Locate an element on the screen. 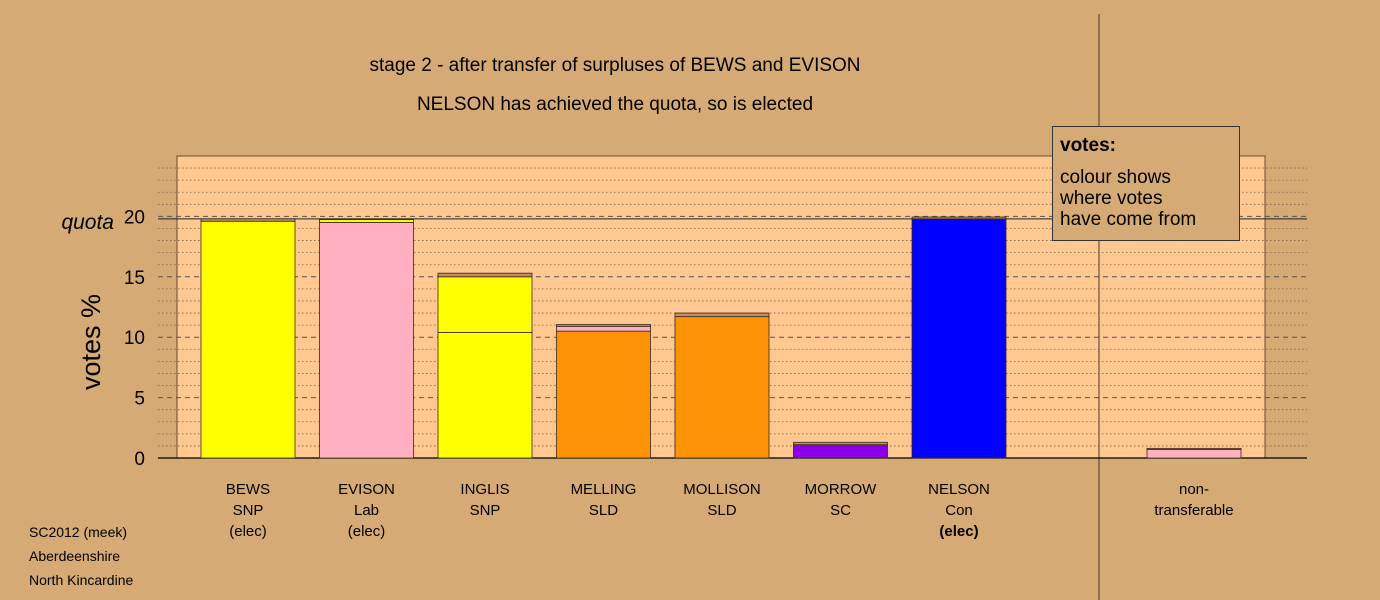 This screenshot has height=600, width=1380. candidate-label-bews: BEWS SNP (elec) is located at coordinates (248, 510).